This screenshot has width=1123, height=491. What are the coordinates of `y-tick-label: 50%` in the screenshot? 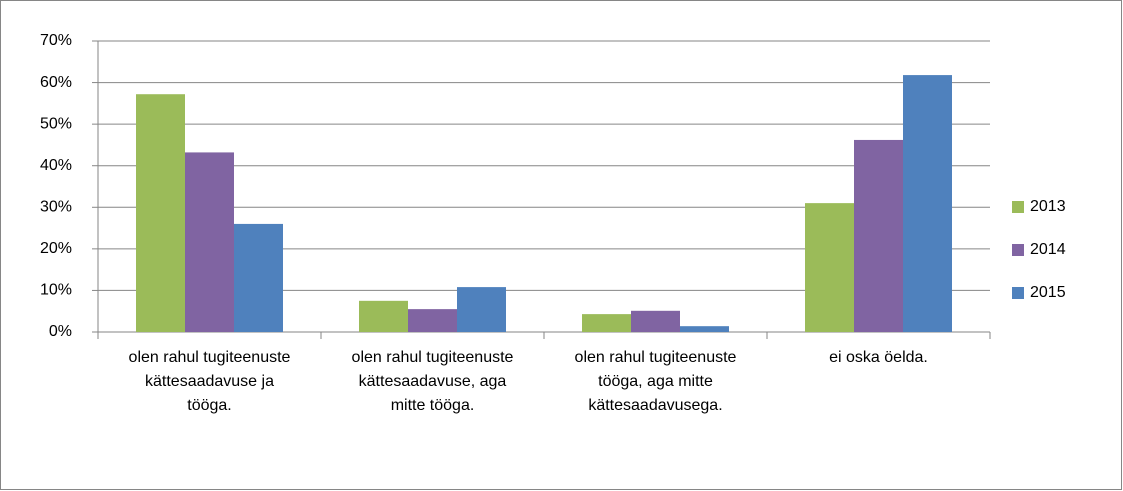 It's located at (56, 123).